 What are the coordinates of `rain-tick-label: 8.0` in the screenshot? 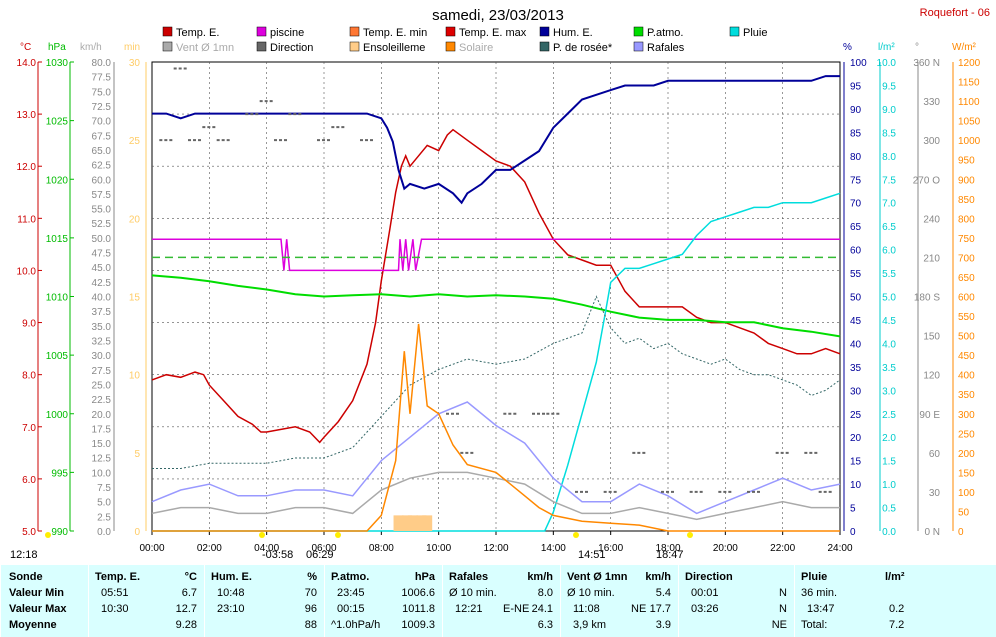 It's located at (889, 157).